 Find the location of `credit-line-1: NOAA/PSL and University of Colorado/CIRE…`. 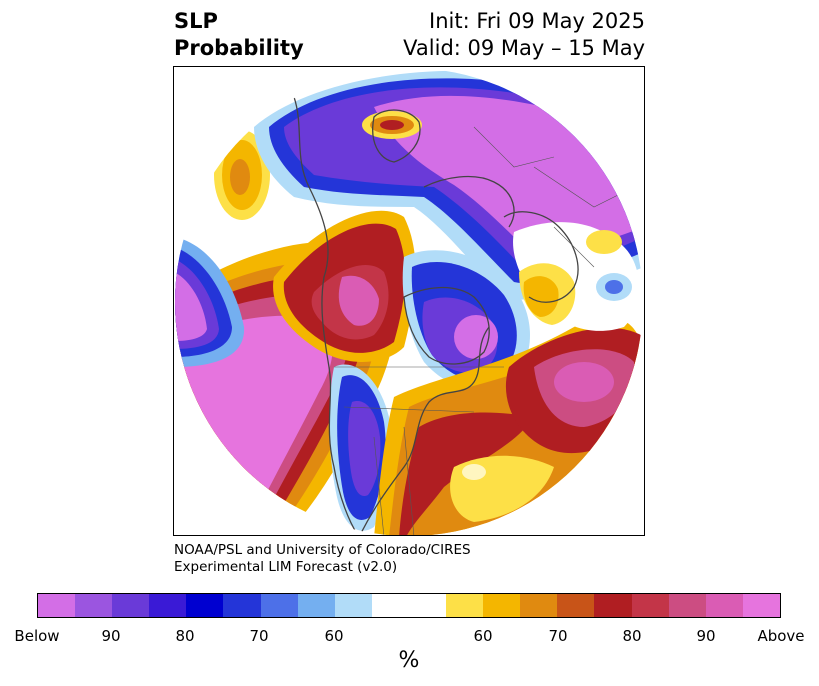

credit-line-1: NOAA/PSL and University of Colorado/CIRE… is located at coordinates (322, 550).